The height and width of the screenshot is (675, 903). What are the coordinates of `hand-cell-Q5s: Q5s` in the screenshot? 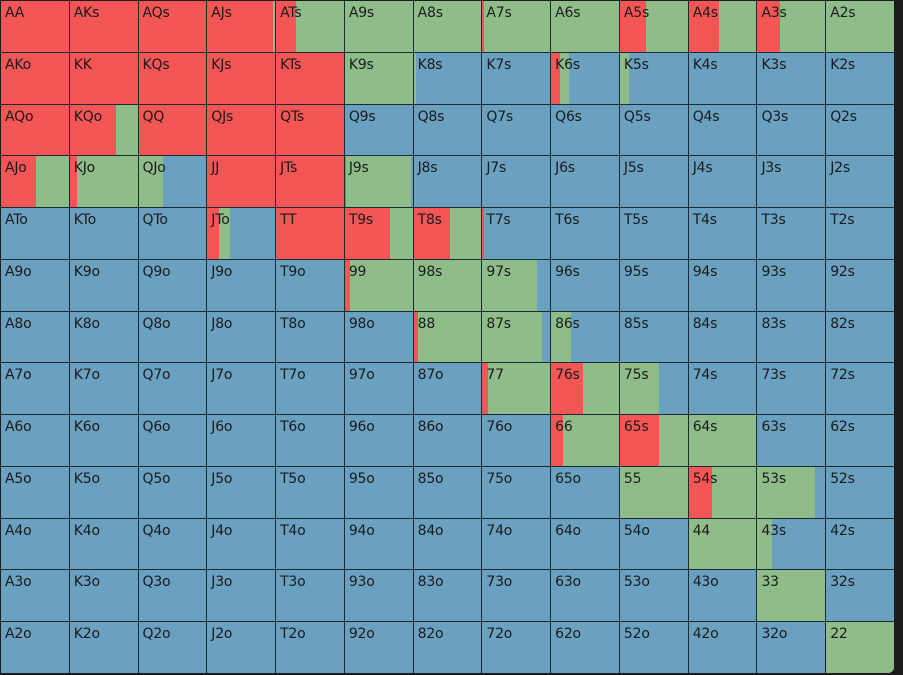 It's located at (653, 130).